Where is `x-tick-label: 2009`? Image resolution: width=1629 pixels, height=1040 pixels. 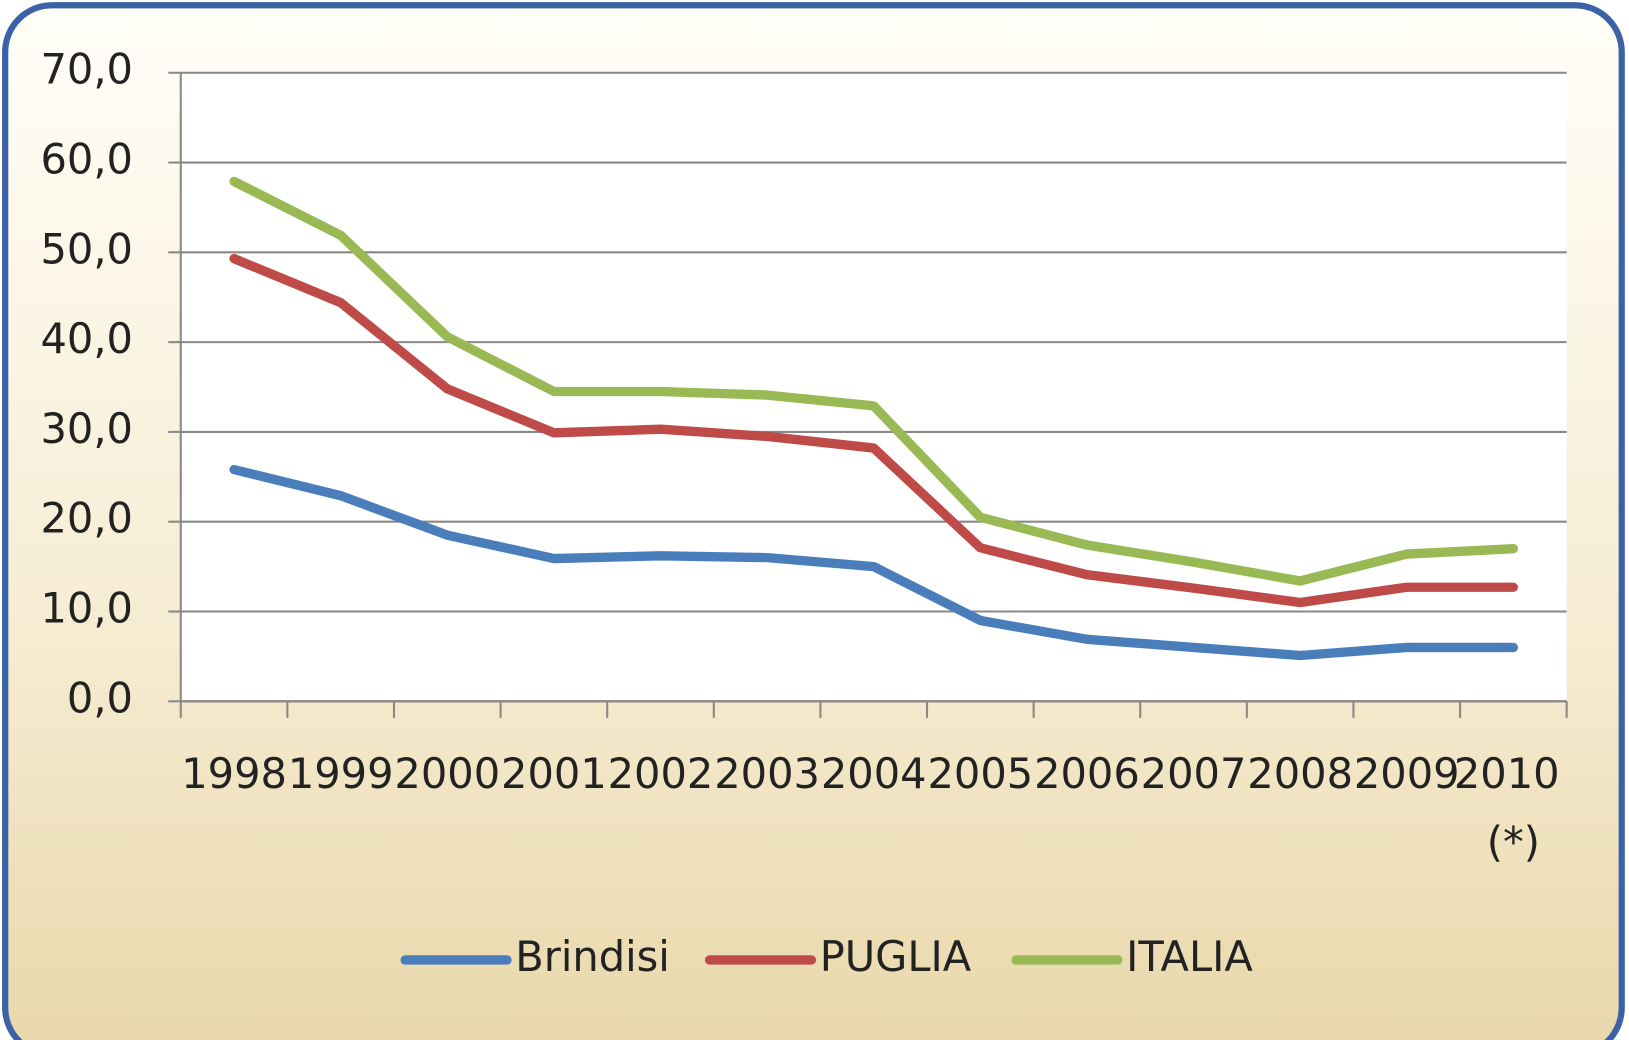
x-tick-label: 2009 is located at coordinates (1407, 773).